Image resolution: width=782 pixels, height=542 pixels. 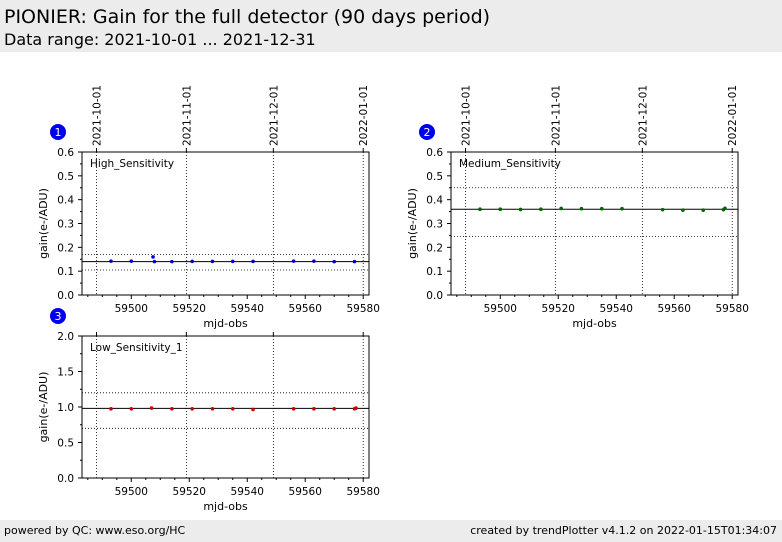 What do you see at coordinates (65, 153) in the screenshot?
I see `panel-1-y-tick-label: 0.6` at bounding box center [65, 153].